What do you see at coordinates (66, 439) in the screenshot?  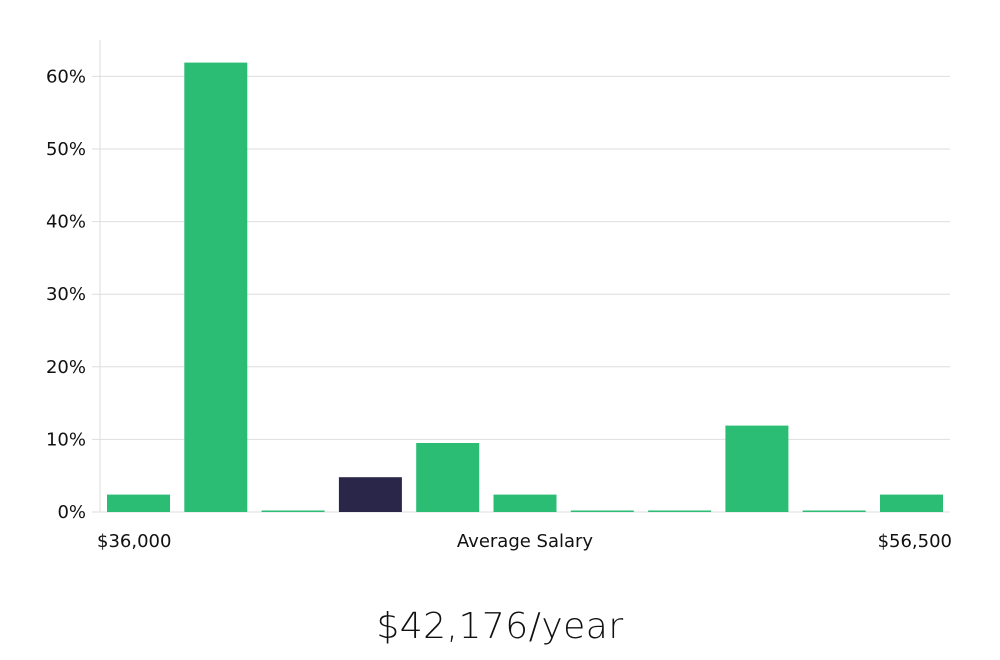 I see `y-tick-label: 10%` at bounding box center [66, 439].